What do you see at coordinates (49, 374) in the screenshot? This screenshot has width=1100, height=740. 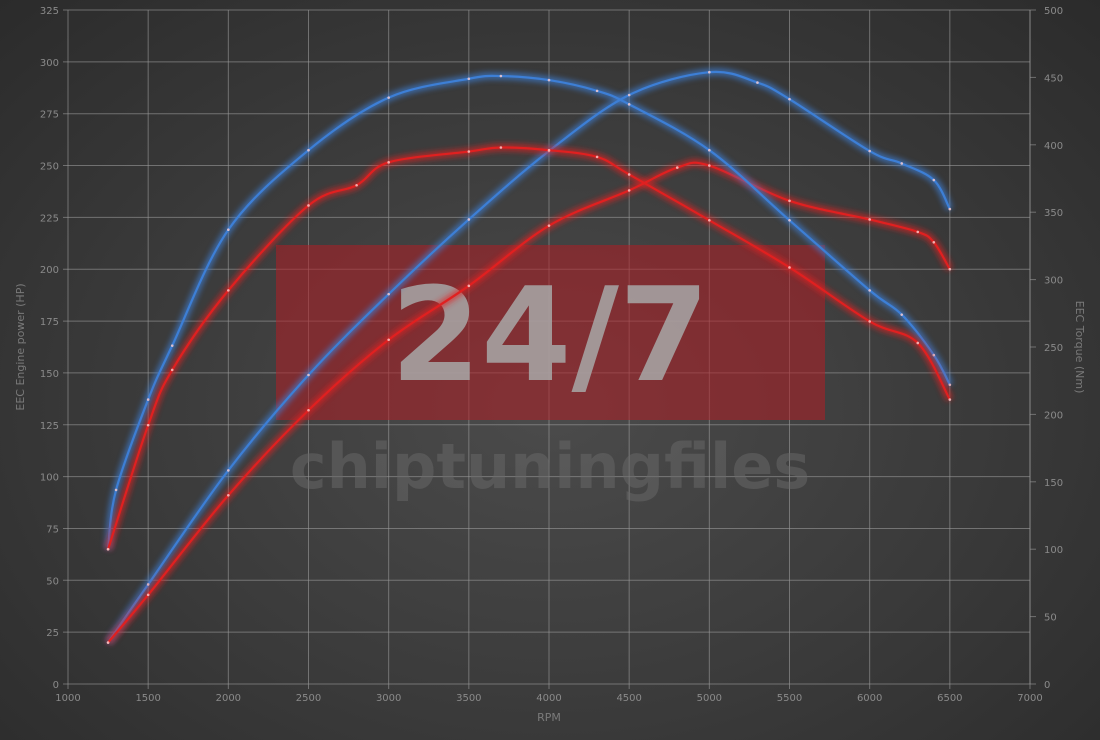 I see `y-left-tick-label: 150` at bounding box center [49, 374].